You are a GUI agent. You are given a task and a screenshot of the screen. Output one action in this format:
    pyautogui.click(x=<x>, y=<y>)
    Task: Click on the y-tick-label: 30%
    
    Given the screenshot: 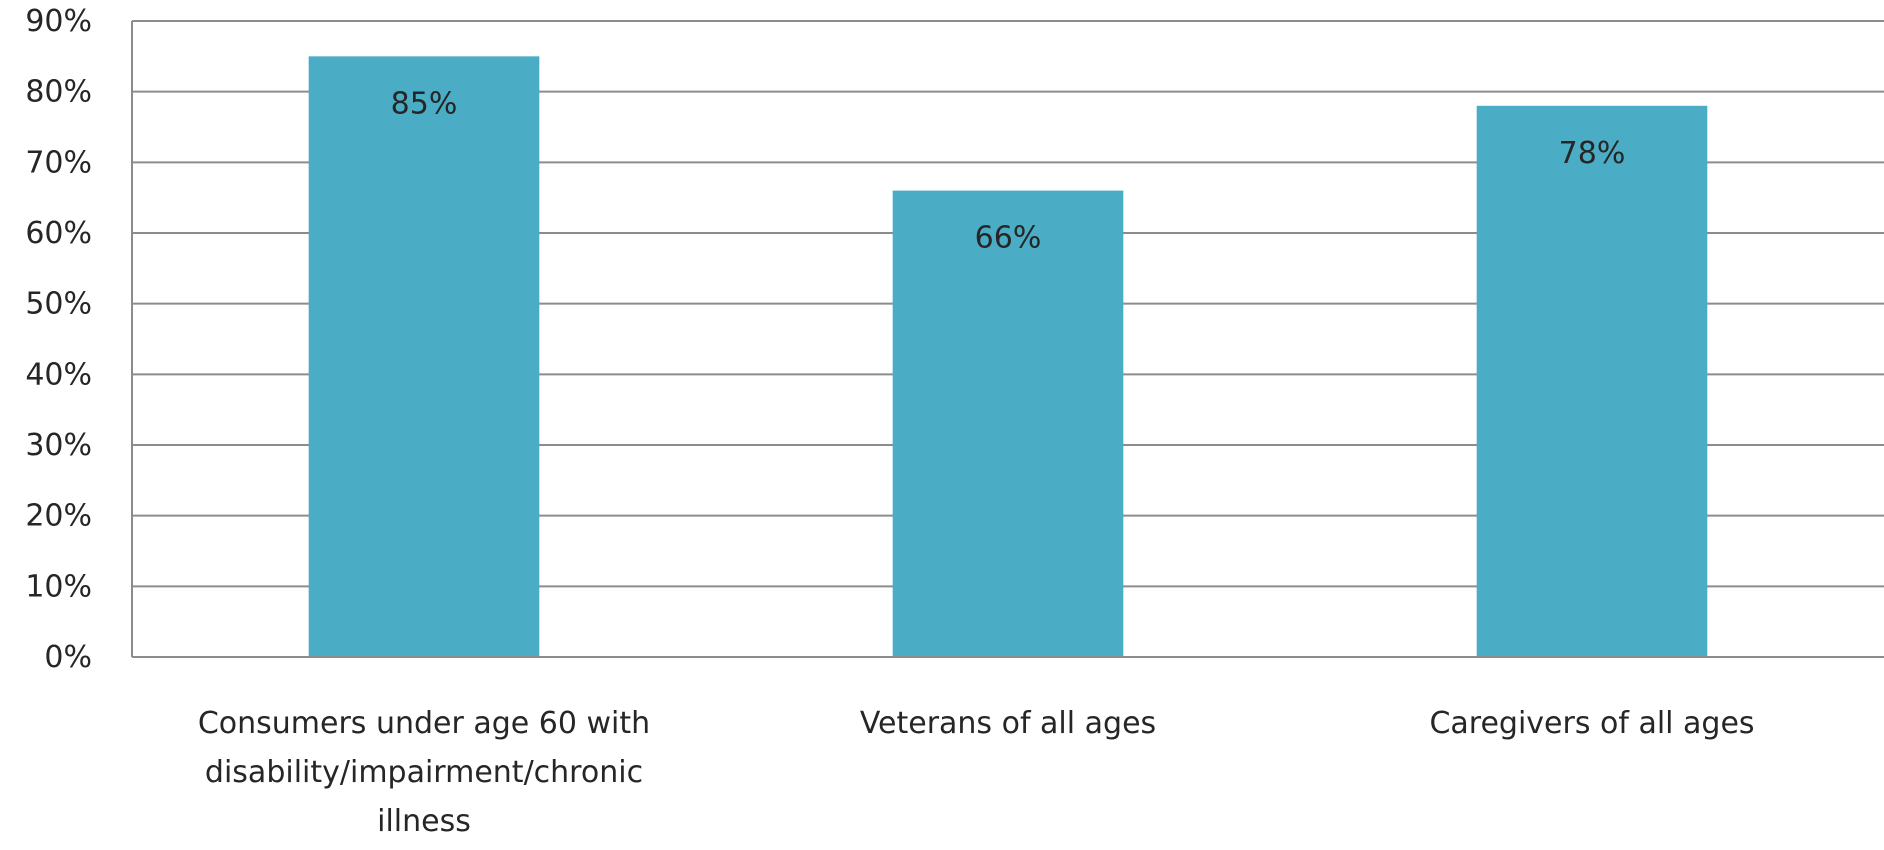 What is the action you would take?
    pyautogui.click(x=58, y=445)
    